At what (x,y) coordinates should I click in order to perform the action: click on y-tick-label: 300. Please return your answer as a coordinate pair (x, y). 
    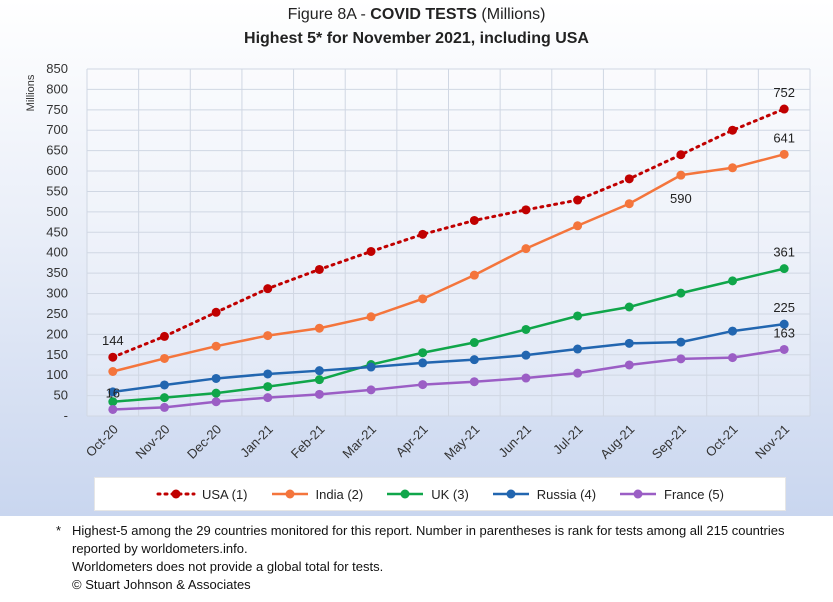
    Looking at the image, I should click on (57, 293).